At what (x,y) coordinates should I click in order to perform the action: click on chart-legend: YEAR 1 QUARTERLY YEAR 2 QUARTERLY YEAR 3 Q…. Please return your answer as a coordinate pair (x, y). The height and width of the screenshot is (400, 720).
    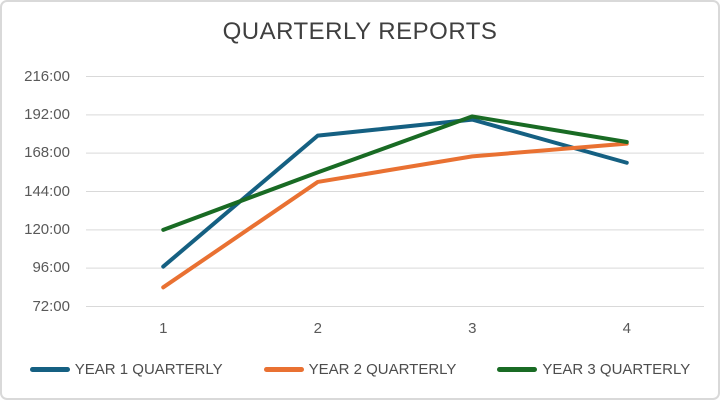
    Looking at the image, I should click on (360, 369).